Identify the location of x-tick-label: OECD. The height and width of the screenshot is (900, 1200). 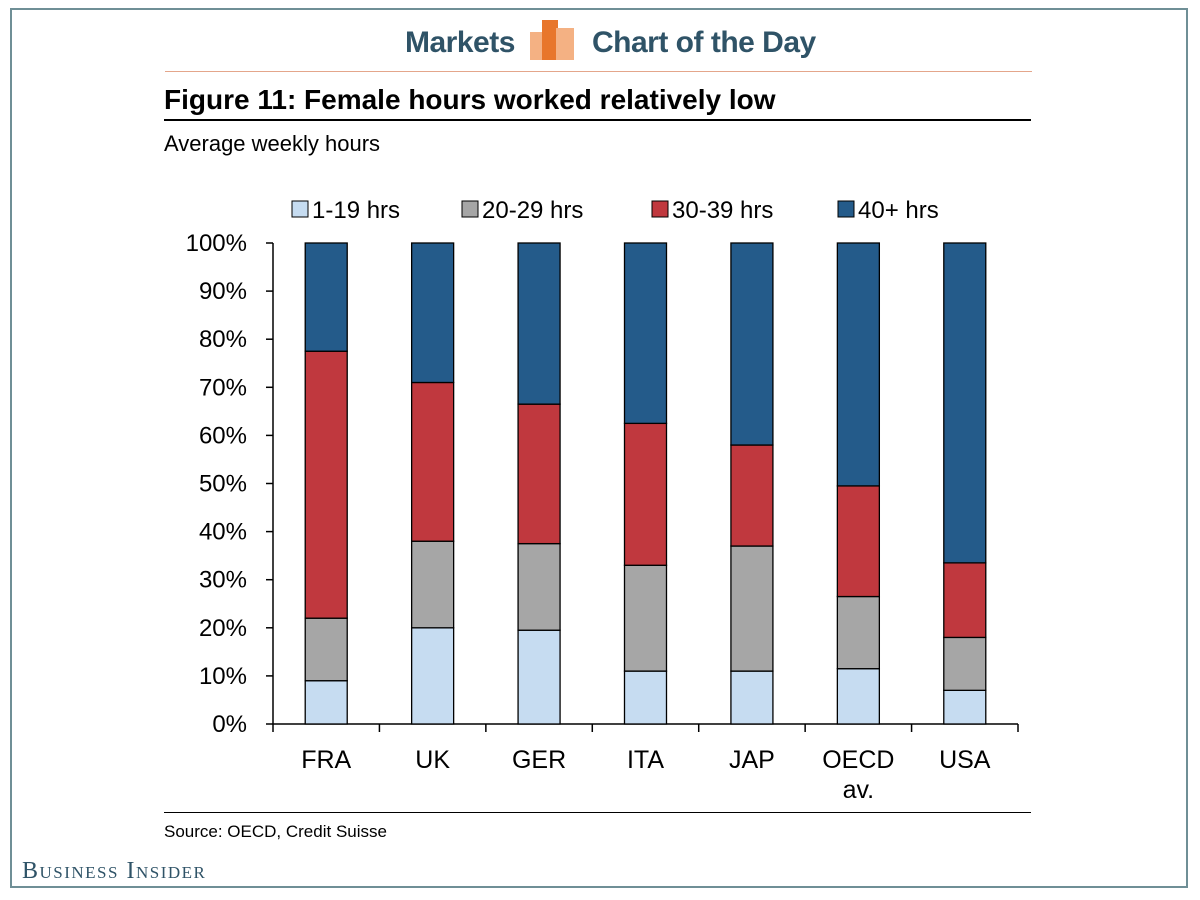
(858, 760).